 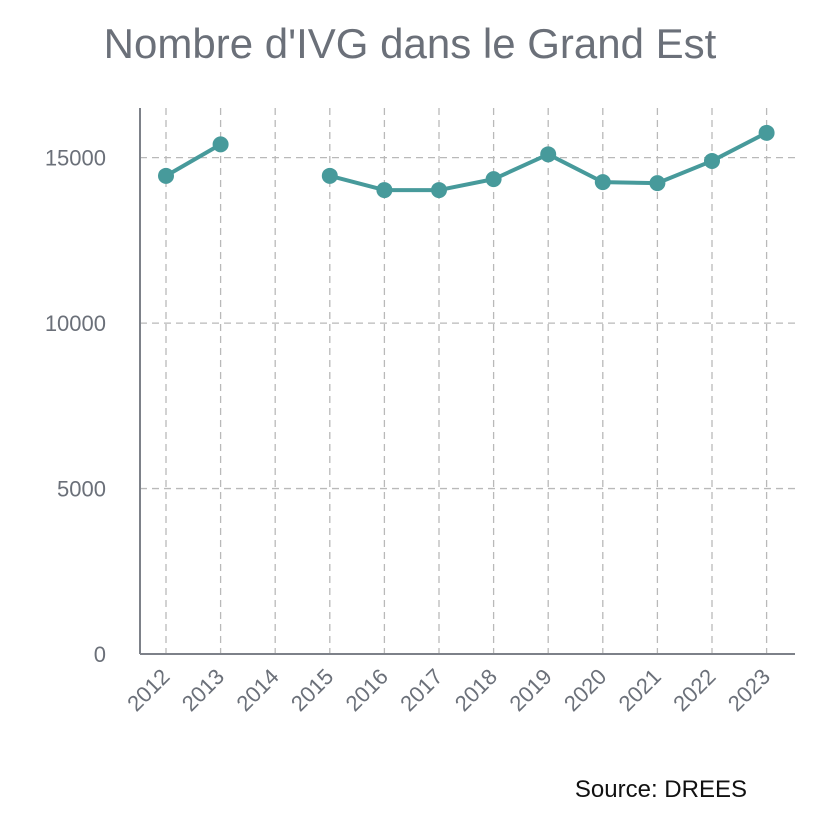 I want to click on x-tick-label: 2014, so click(x=257, y=690).